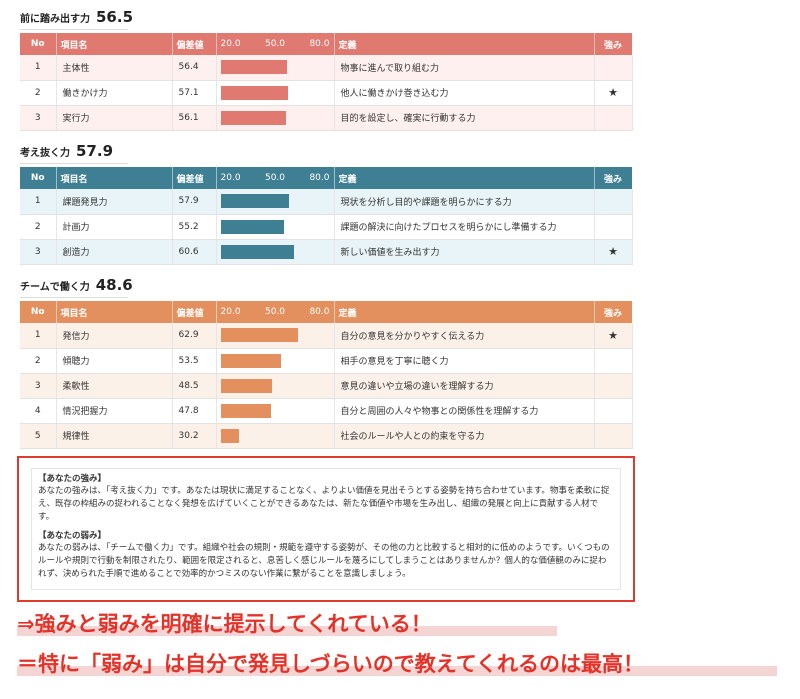 The width and height of the screenshot is (800, 699). Describe the element at coordinates (114, 252) in the screenshot. I see `row-name: 創造力` at that location.